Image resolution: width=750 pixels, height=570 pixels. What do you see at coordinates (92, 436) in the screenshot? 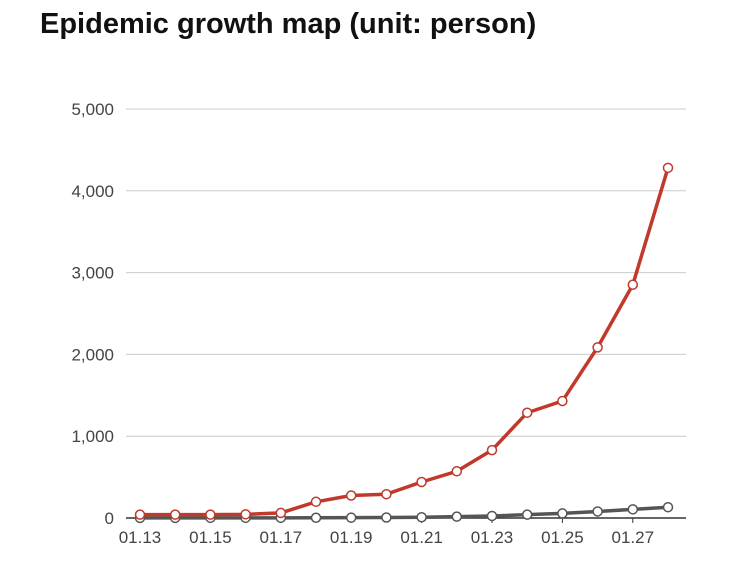
I see `y-tick-label: 1,000` at bounding box center [92, 436].